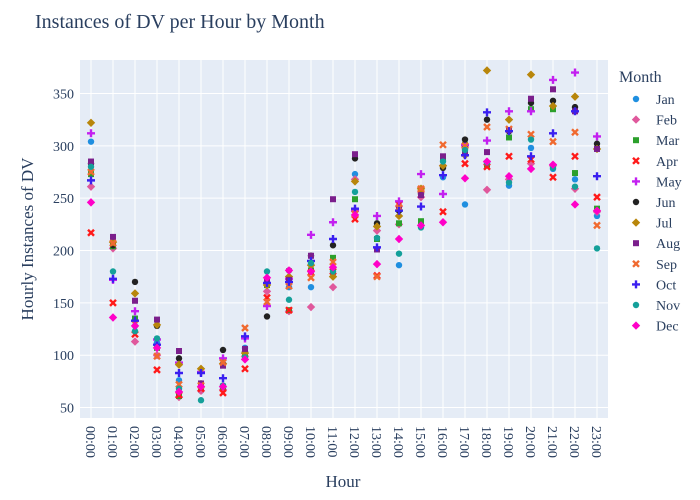 The height and width of the screenshot is (500, 700). What do you see at coordinates (63, 94) in the screenshot?
I see `y-tick-label: 350` at bounding box center [63, 94].